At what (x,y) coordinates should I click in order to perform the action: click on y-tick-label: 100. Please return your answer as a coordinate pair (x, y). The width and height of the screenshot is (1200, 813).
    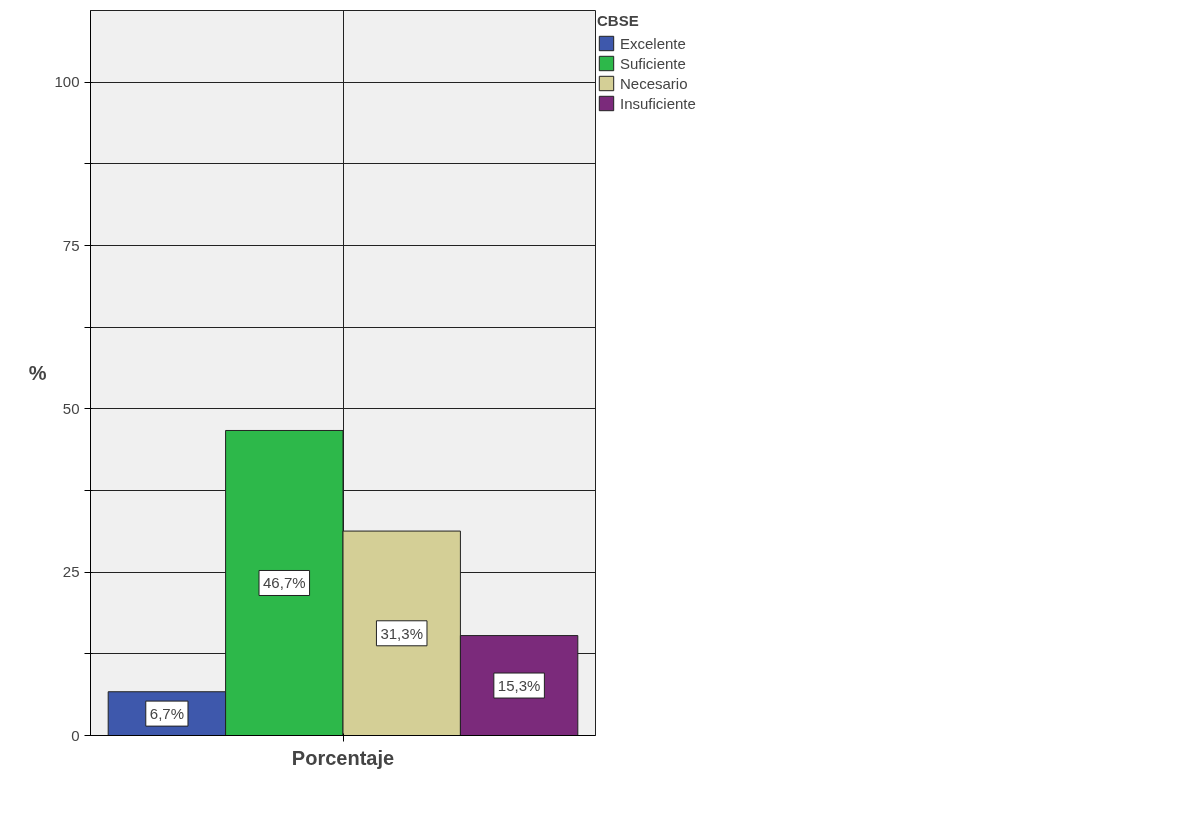
    Looking at the image, I should click on (67, 82).